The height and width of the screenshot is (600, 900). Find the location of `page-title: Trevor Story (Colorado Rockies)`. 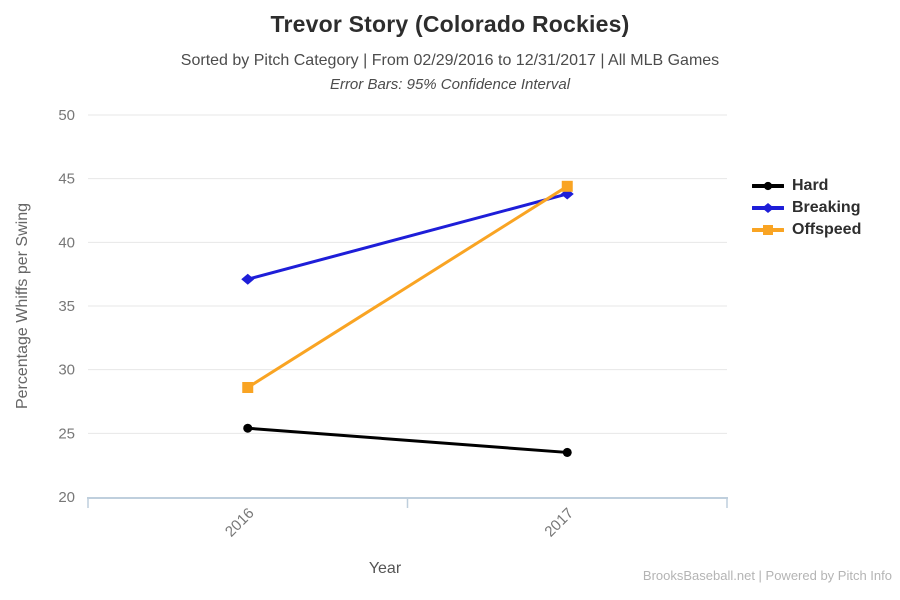

page-title: Trevor Story (Colorado Rockies) is located at coordinates (450, 24).